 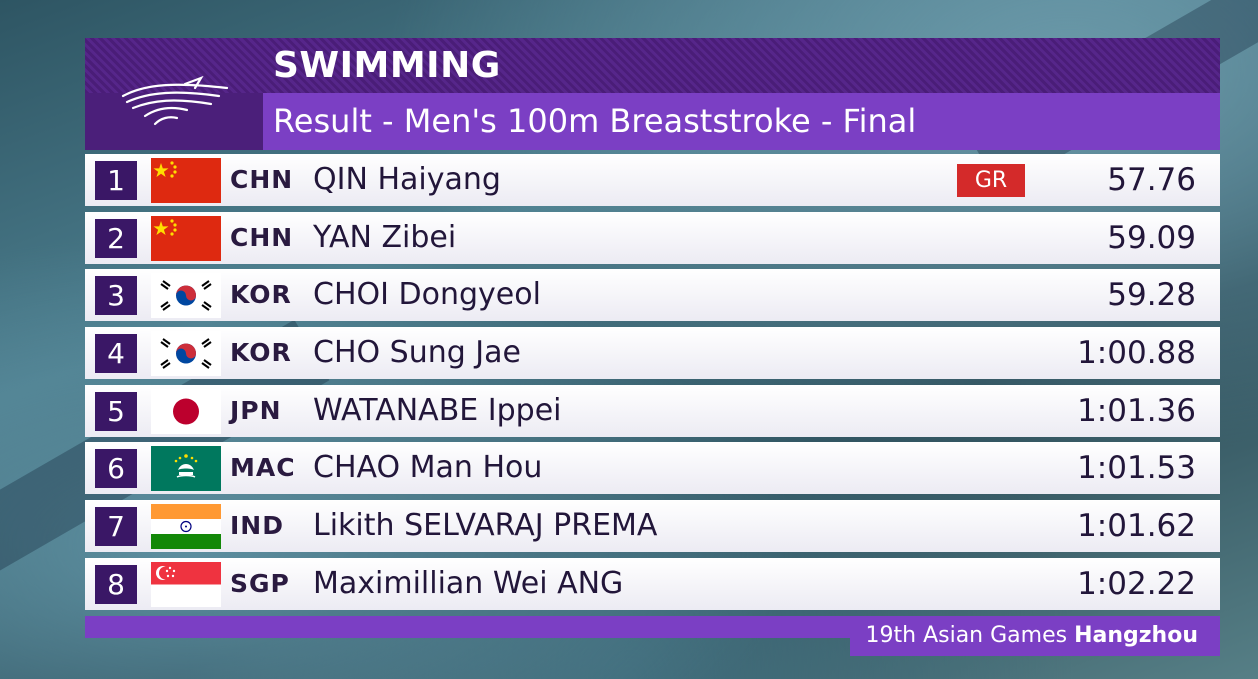 What do you see at coordinates (1136, 468) in the screenshot?
I see `result-time: 1:01.53` at bounding box center [1136, 468].